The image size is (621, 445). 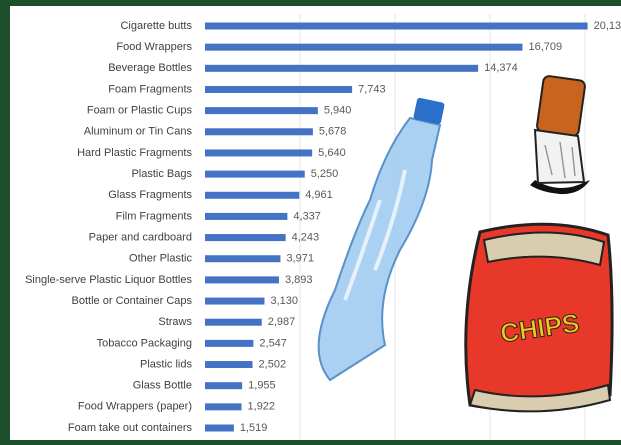 What do you see at coordinates (262, 407) in the screenshot?
I see `value-label: 1,922` at bounding box center [262, 407].